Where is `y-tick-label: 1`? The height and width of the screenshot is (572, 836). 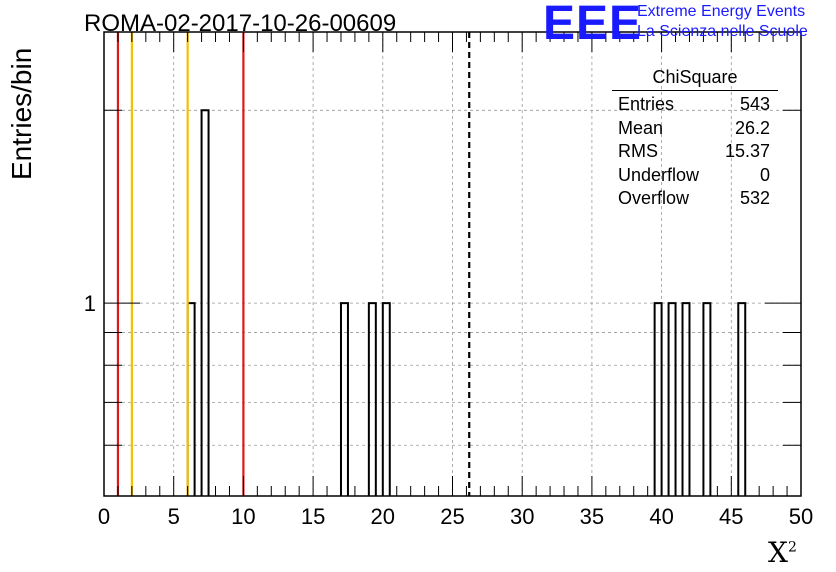
y-tick-label: 1 is located at coordinates (90, 303).